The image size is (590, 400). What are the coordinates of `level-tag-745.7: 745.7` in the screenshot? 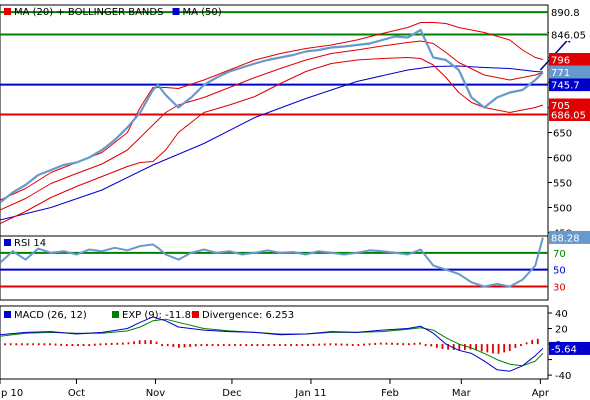 It's located at (565, 86).